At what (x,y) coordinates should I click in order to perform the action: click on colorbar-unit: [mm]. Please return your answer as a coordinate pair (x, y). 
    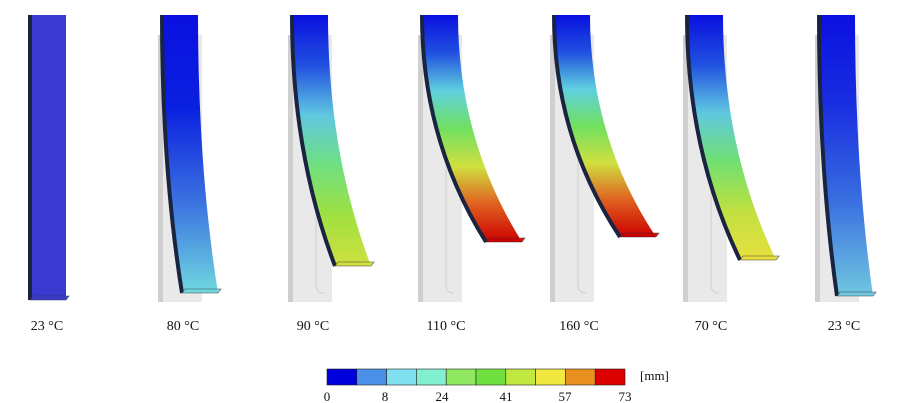
    Looking at the image, I should click on (654, 375).